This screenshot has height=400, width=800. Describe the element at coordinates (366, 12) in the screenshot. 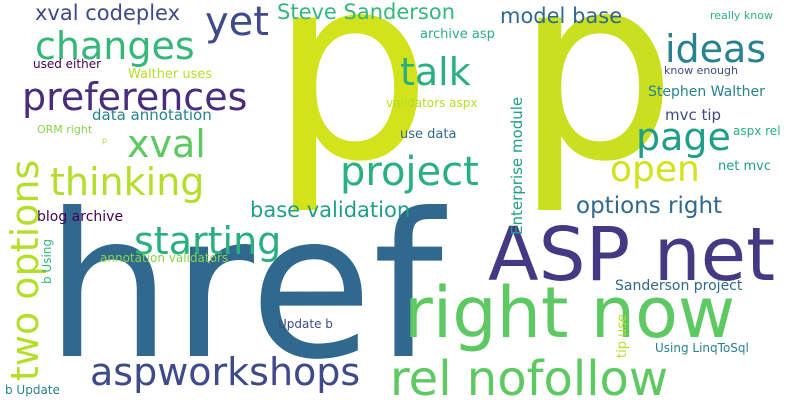

I see `word-steve-sanderson: Steve Sanderson` at that location.